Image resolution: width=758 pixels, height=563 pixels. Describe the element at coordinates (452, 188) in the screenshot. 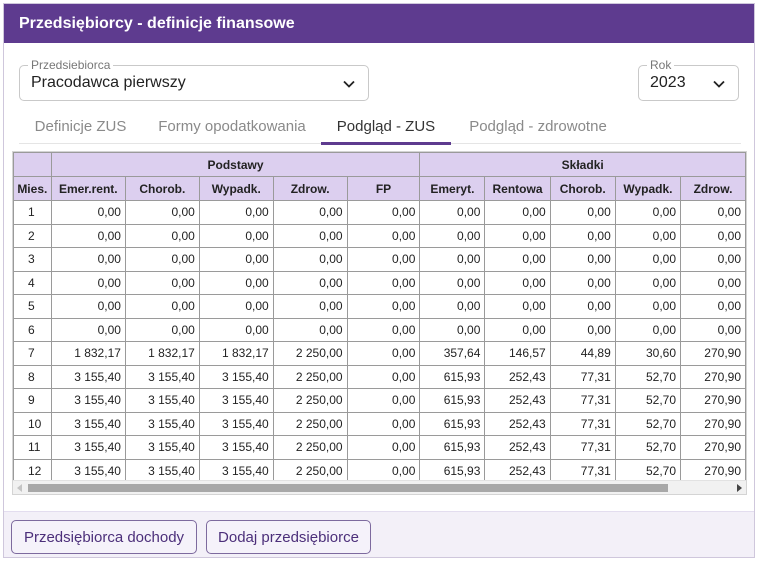

I see `column-header: Emeryt.` at that location.